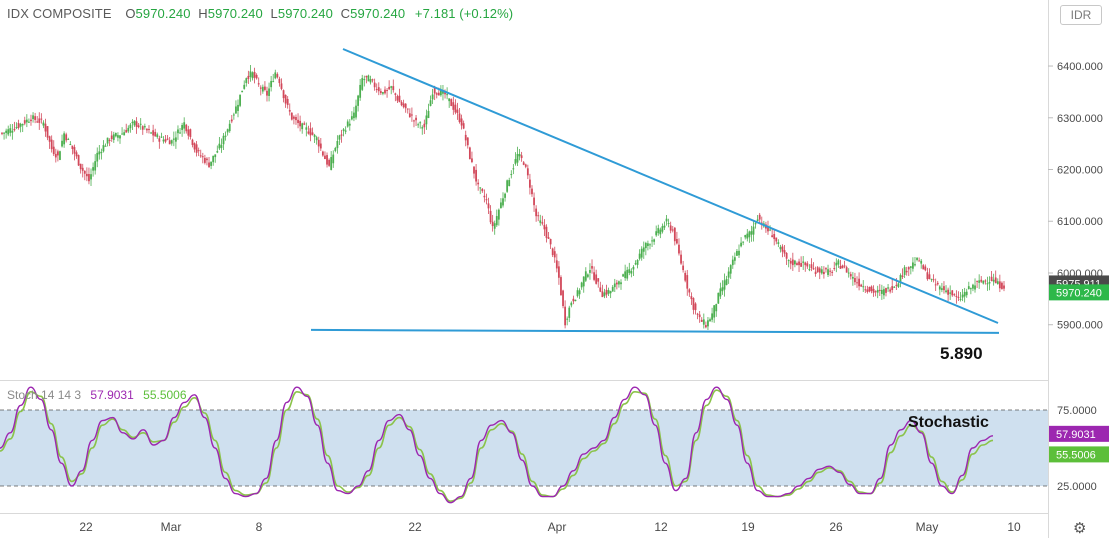 Image resolution: width=1114 pixels, height=538 pixels. What do you see at coordinates (274, 13) in the screenshot?
I see `low-label: L` at bounding box center [274, 13].